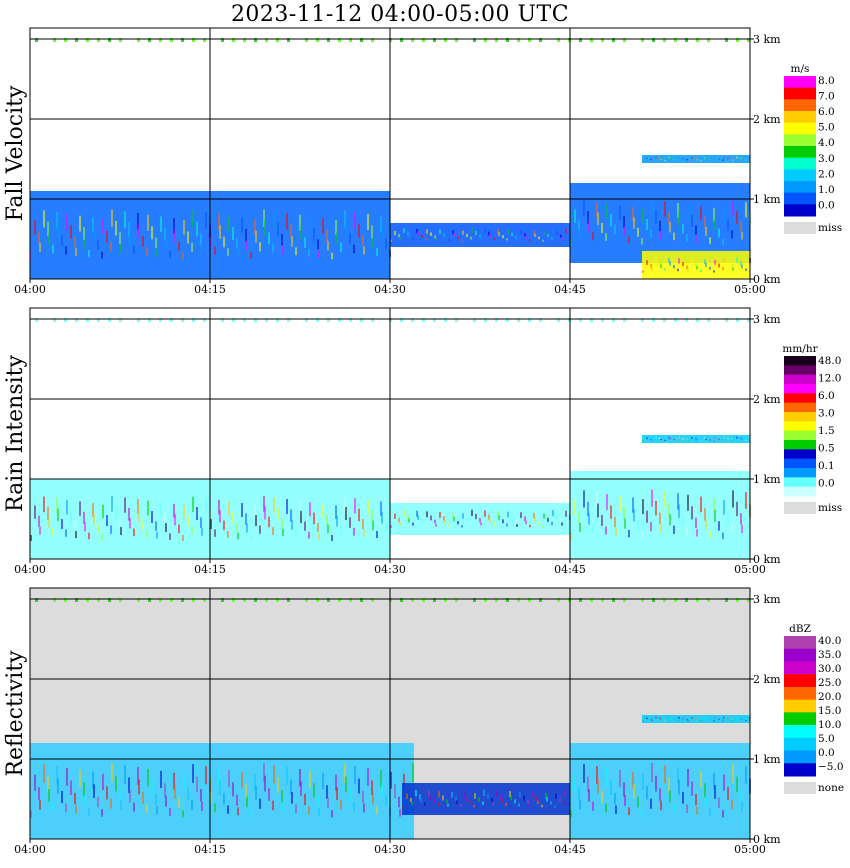 The height and width of the screenshot is (868, 850). Describe the element at coordinates (826, 753) in the screenshot. I see `colorbar-label: 0.0` at that location.